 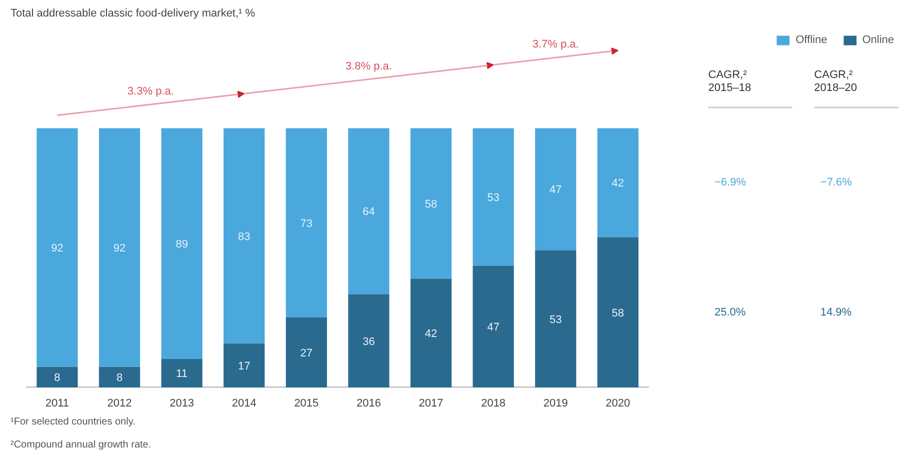 What do you see at coordinates (368, 66) in the screenshot?
I see `text: 3.8% p.a.` at bounding box center [368, 66].